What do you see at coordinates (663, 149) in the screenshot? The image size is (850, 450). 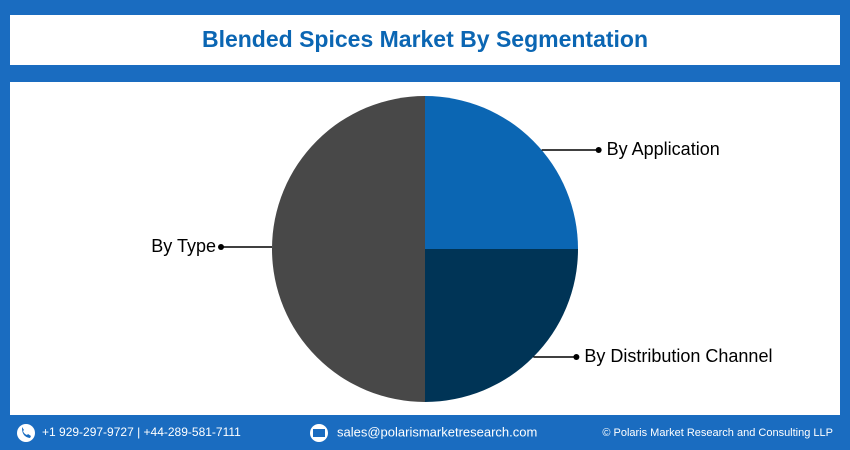 I see `slice-label: By Application` at bounding box center [663, 149].